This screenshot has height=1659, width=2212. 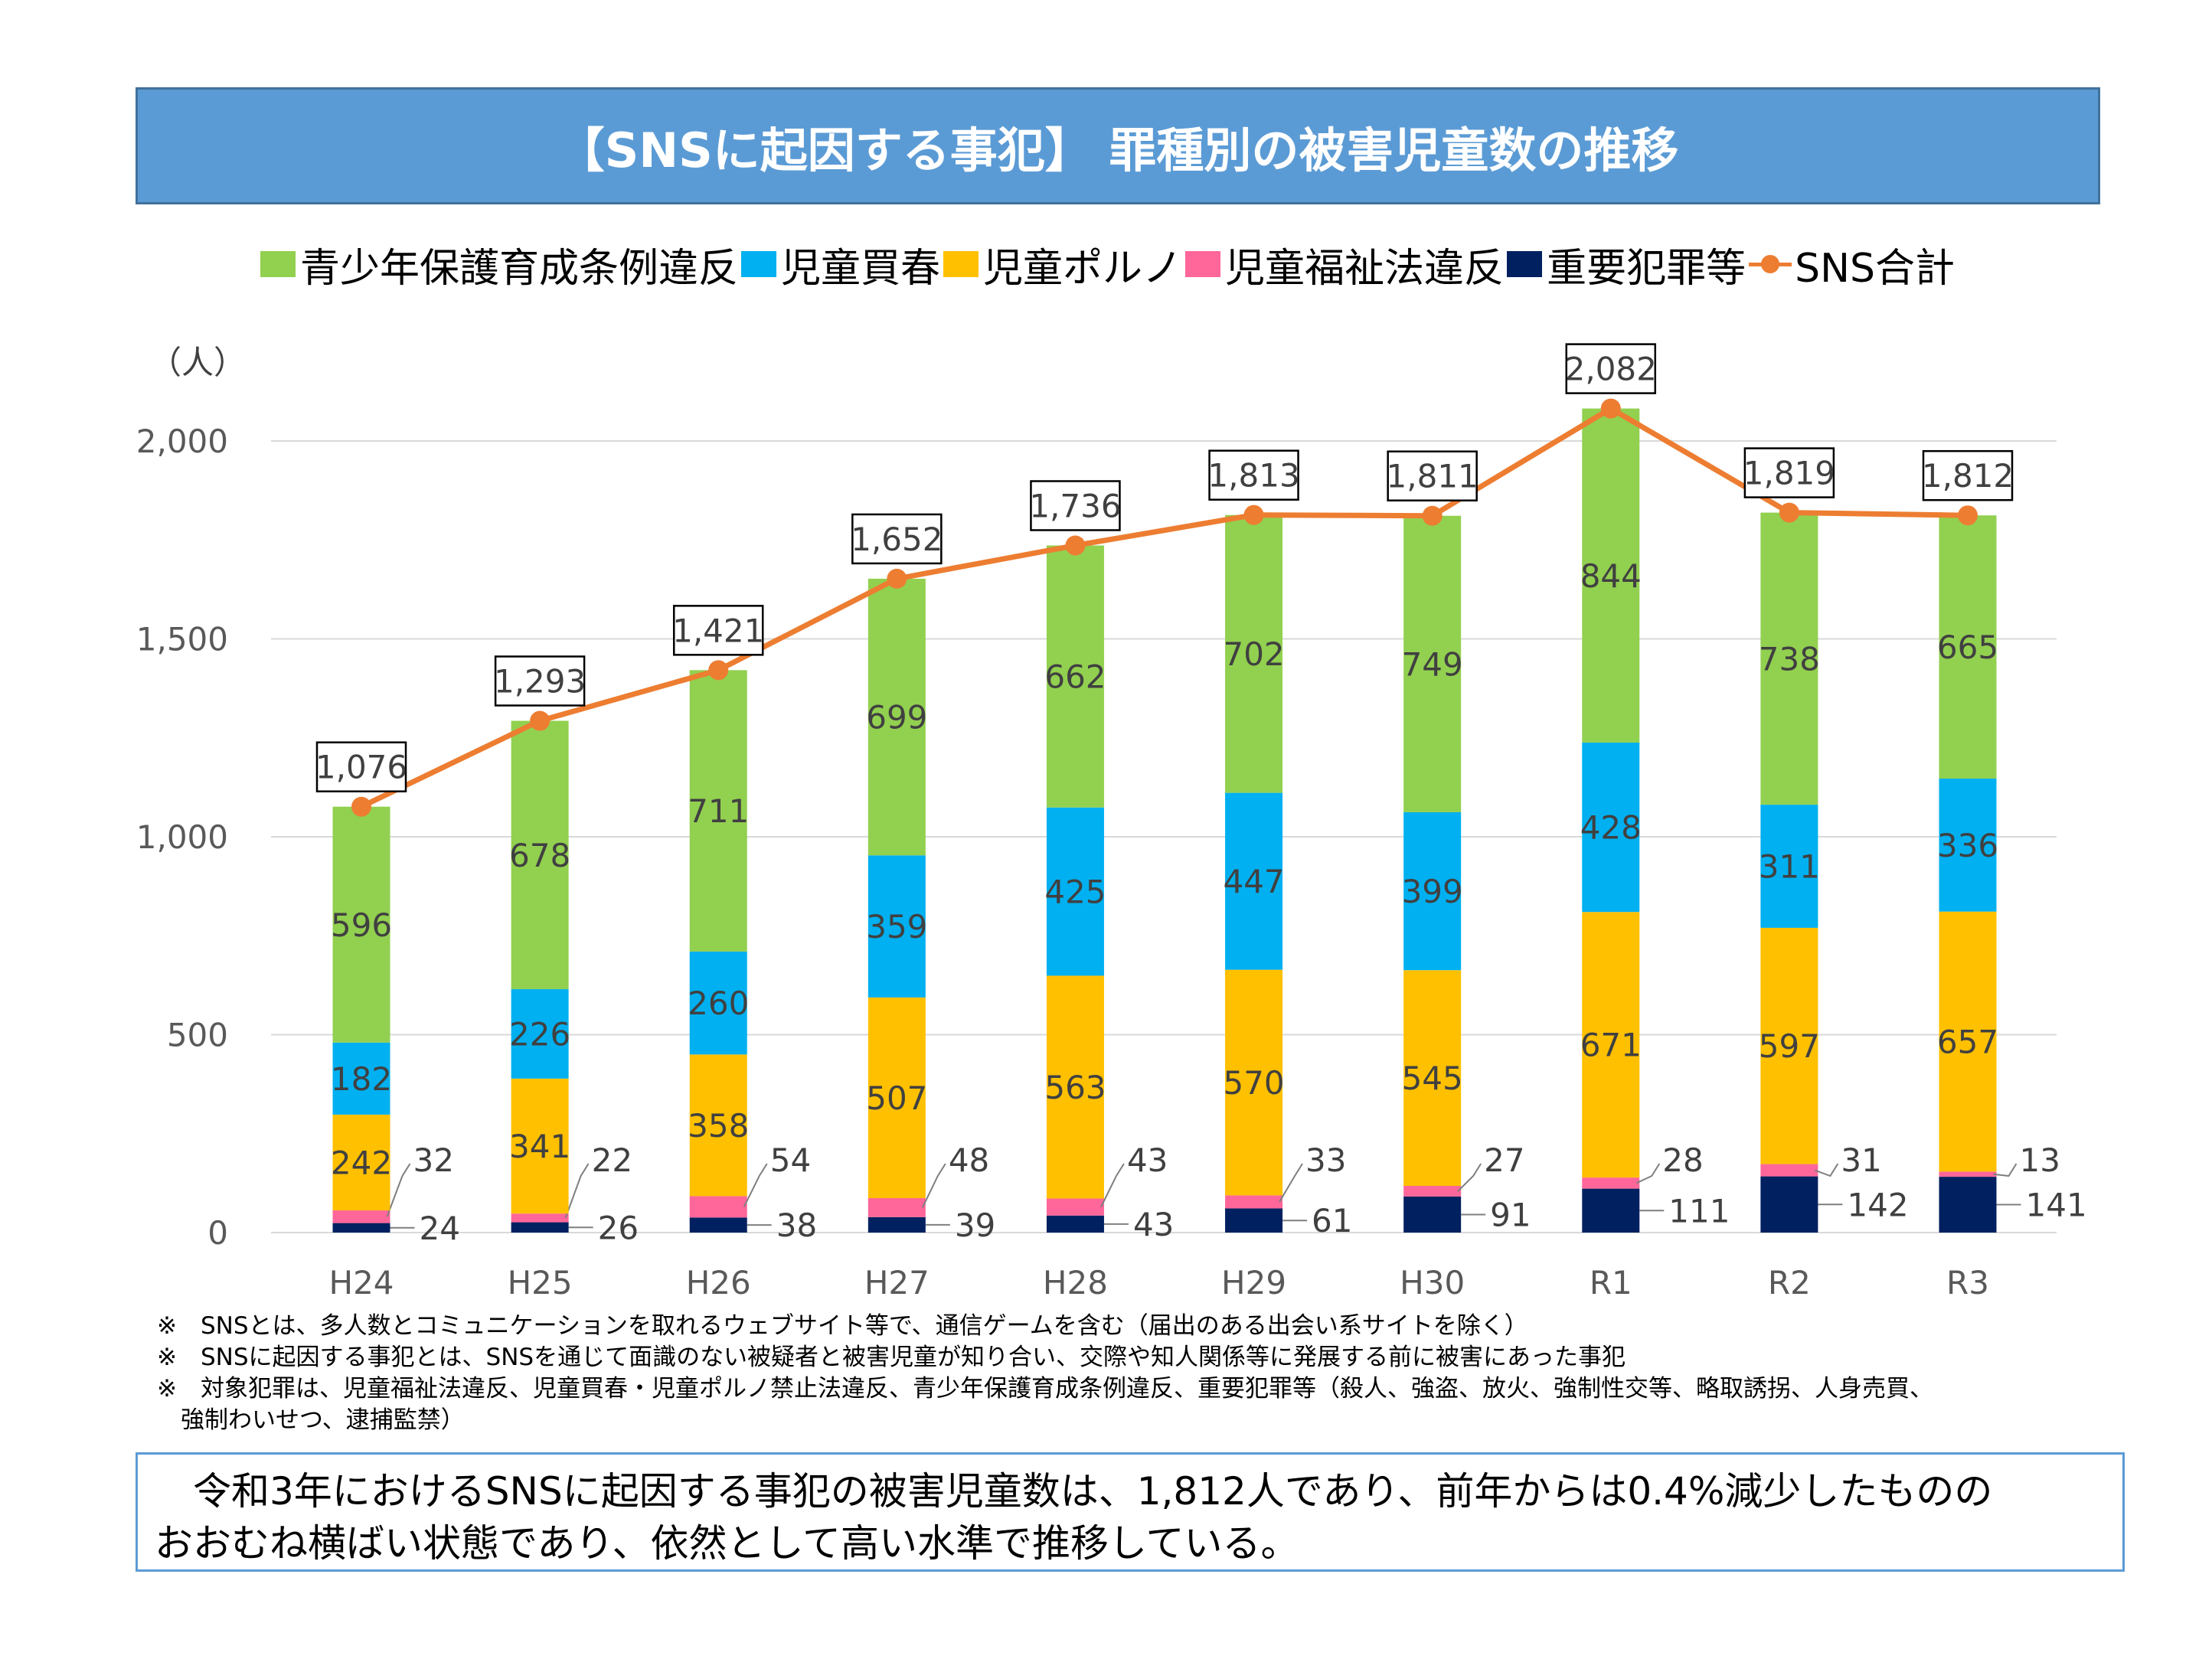 What do you see at coordinates (1432, 1282) in the screenshot?
I see `x-tick-label: H30` at bounding box center [1432, 1282].